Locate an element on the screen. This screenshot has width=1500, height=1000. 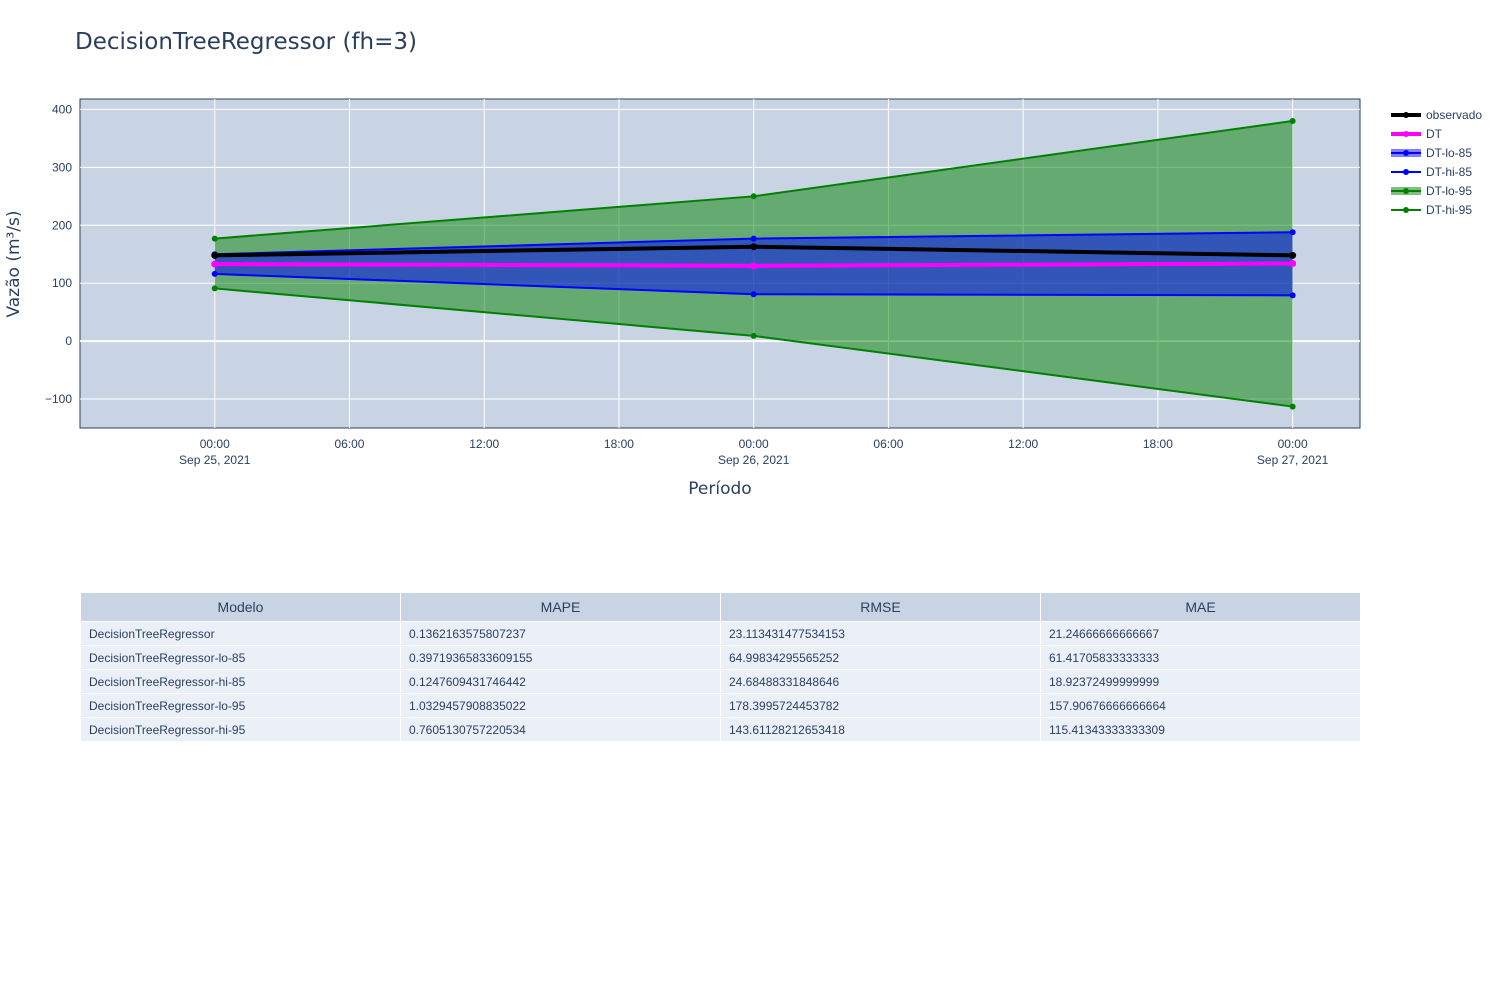
y-tick-label: 200 is located at coordinates (62, 225).